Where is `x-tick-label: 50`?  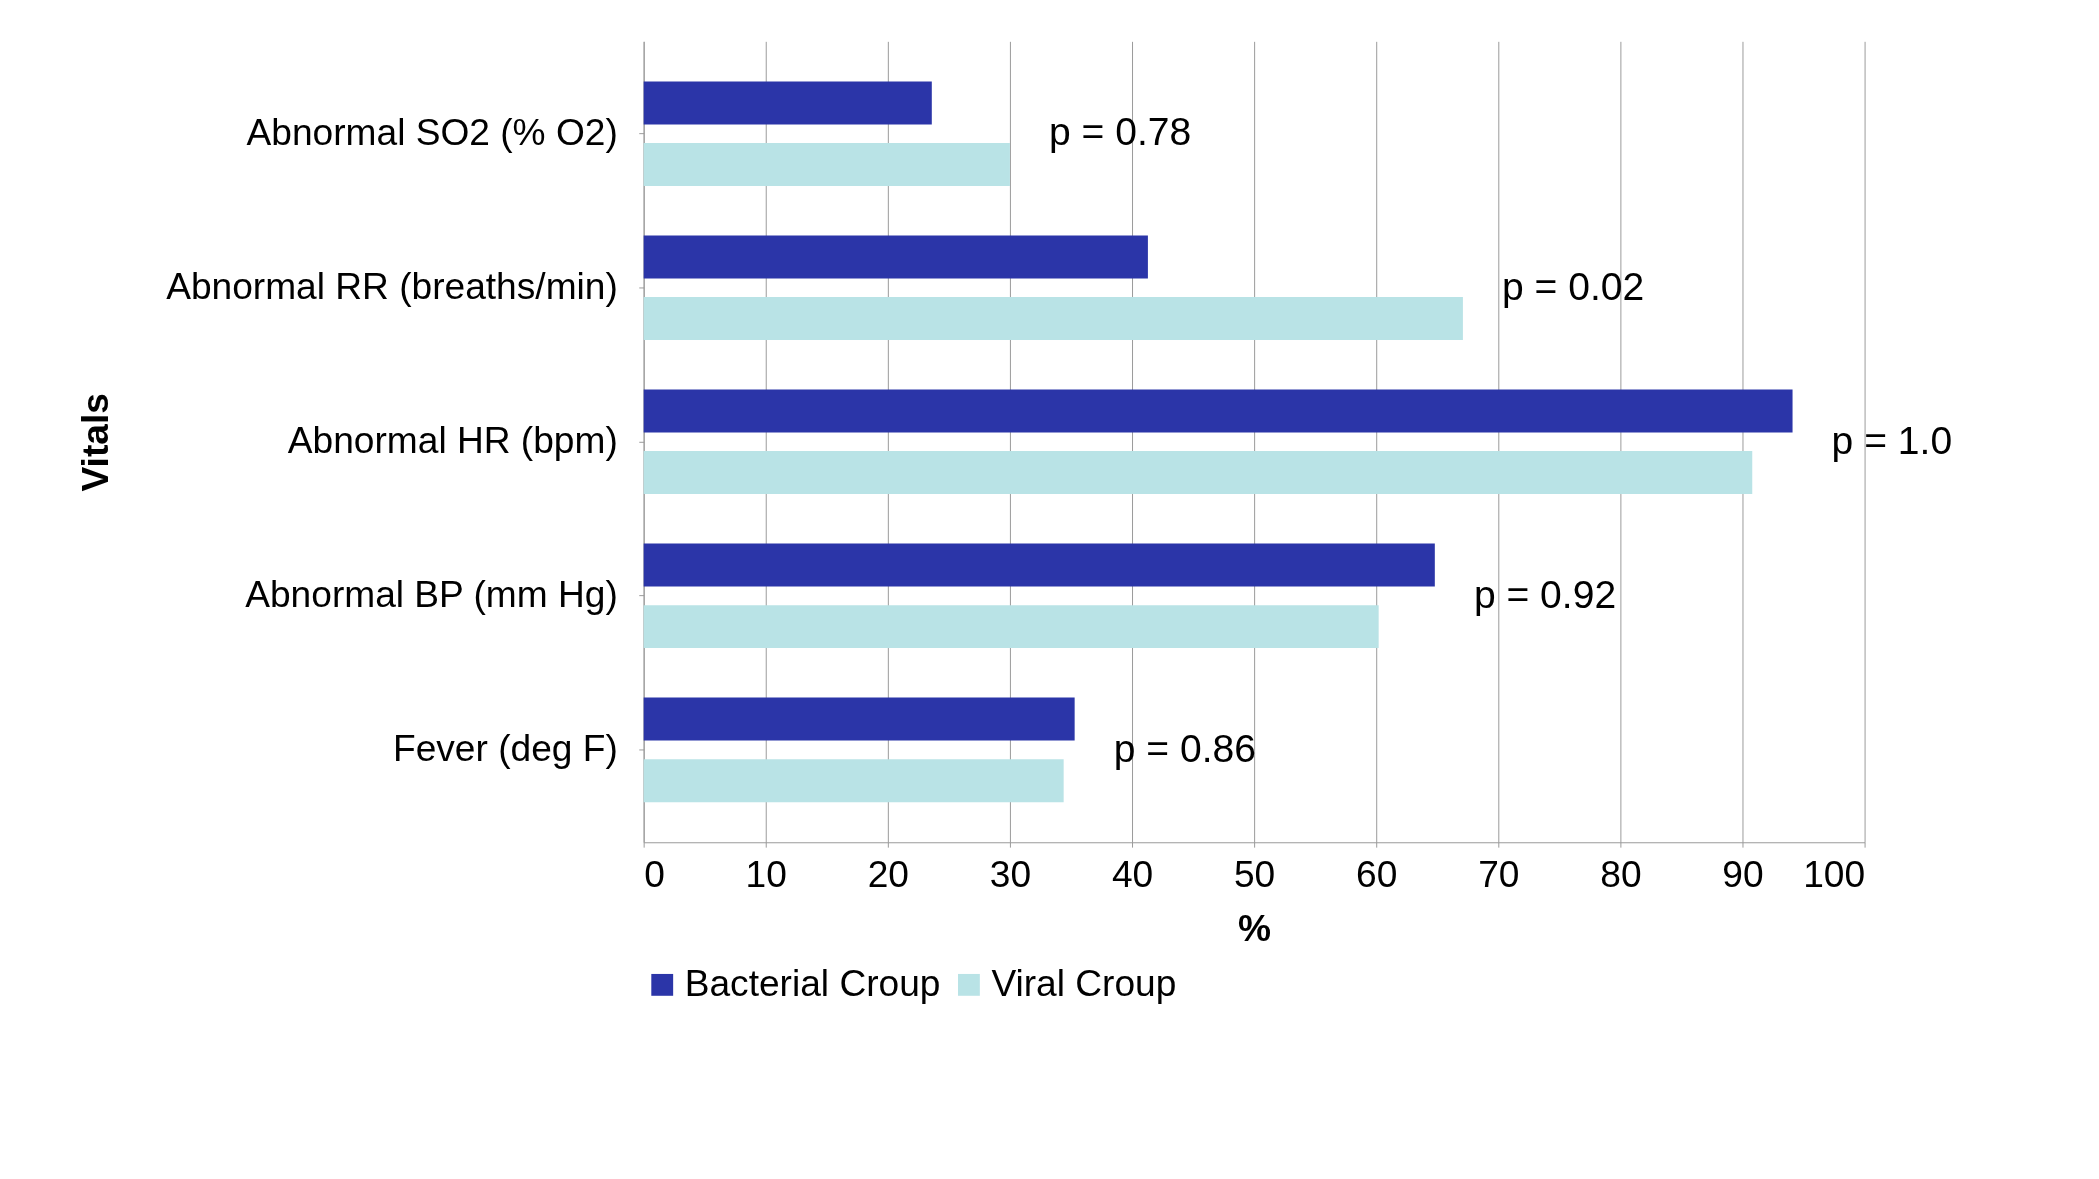
x-tick-label: 50 is located at coordinates (1254, 873).